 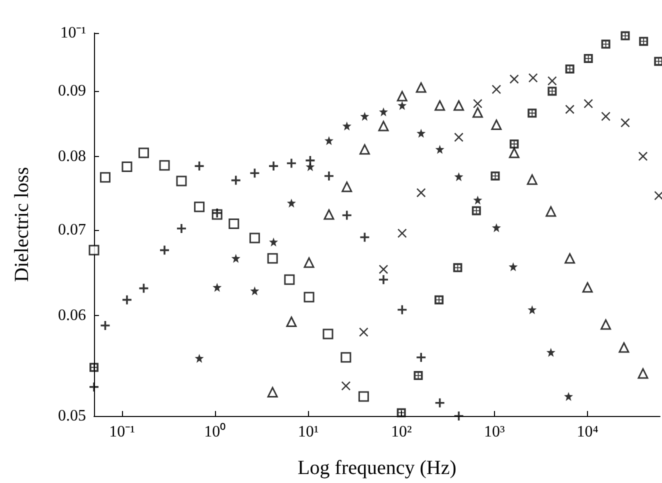 I want to click on y-axis-title: Dielectric loss, so click(x=22, y=224).